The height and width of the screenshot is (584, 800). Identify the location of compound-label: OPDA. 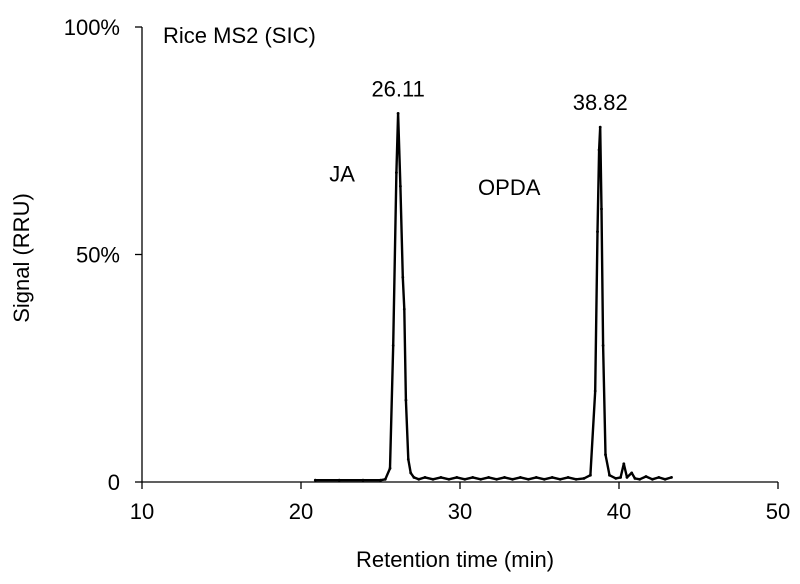
(509, 187).